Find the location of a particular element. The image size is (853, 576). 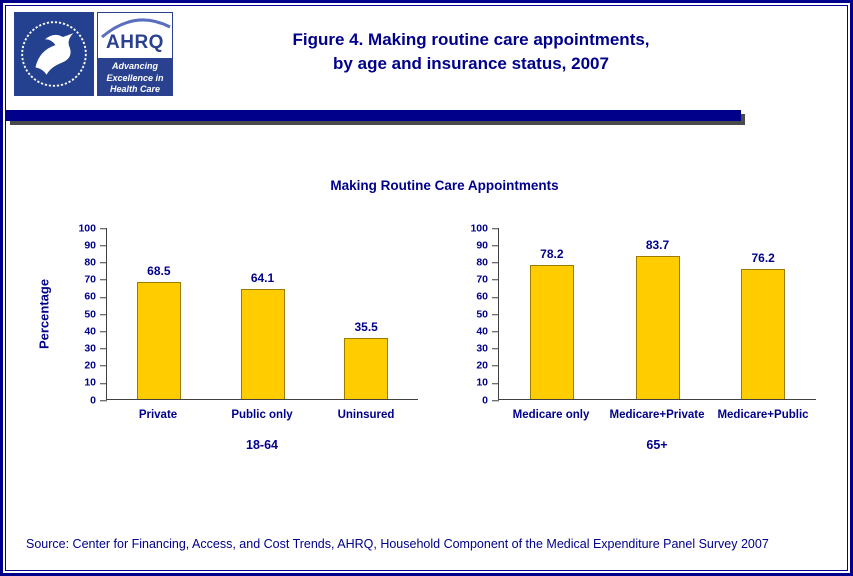

group-label: 65+ is located at coordinates (657, 445).